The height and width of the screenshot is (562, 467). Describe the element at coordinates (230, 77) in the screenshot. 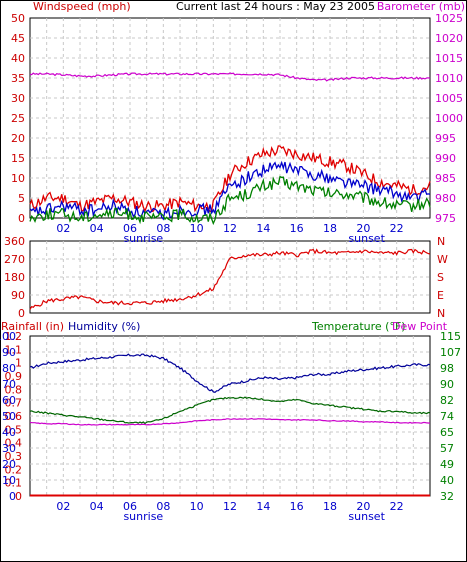

I see `barometer-line` at that location.